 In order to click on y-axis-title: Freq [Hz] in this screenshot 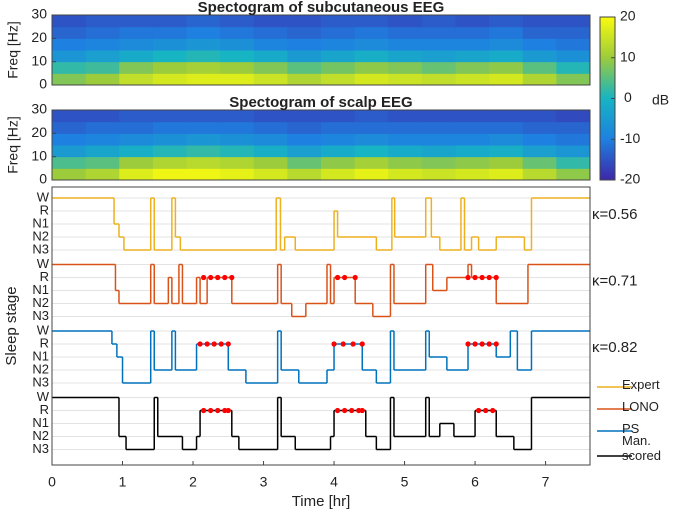, I will do `click(13, 50)`.